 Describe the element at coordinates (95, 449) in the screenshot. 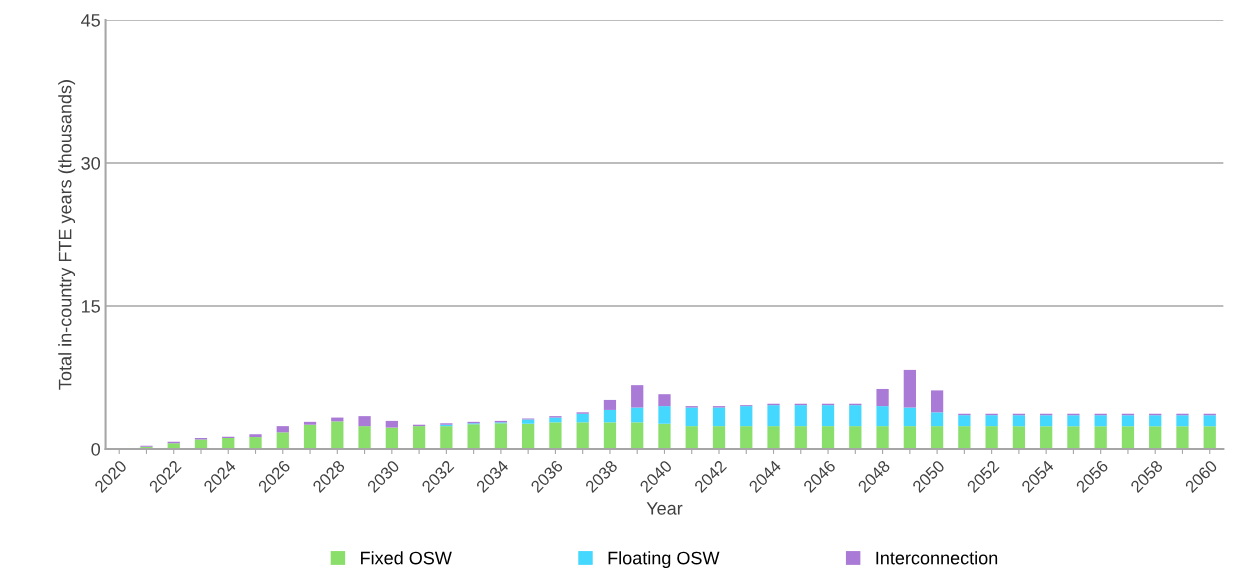

I see `y-tick-label: 0` at that location.